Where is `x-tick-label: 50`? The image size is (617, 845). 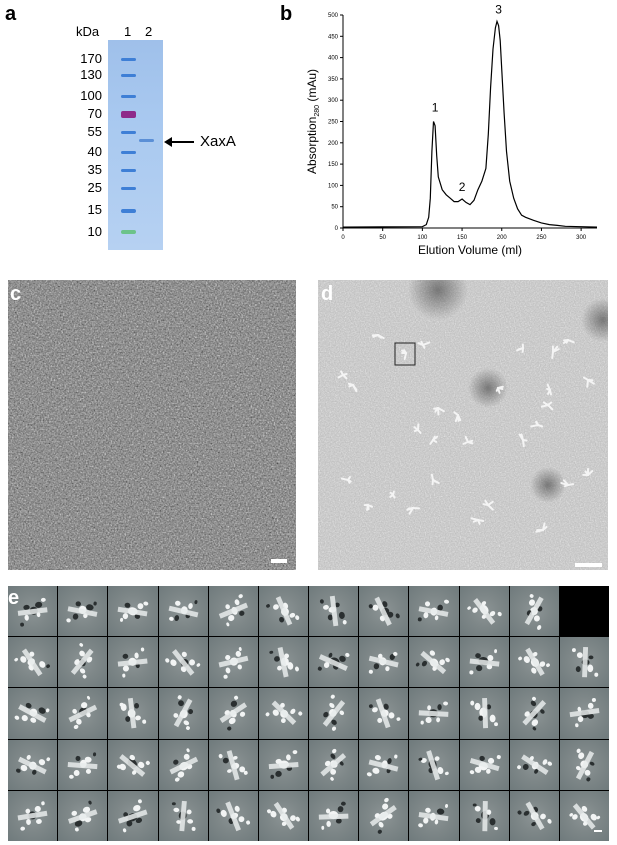
x-tick-label: 50 is located at coordinates (382, 238).